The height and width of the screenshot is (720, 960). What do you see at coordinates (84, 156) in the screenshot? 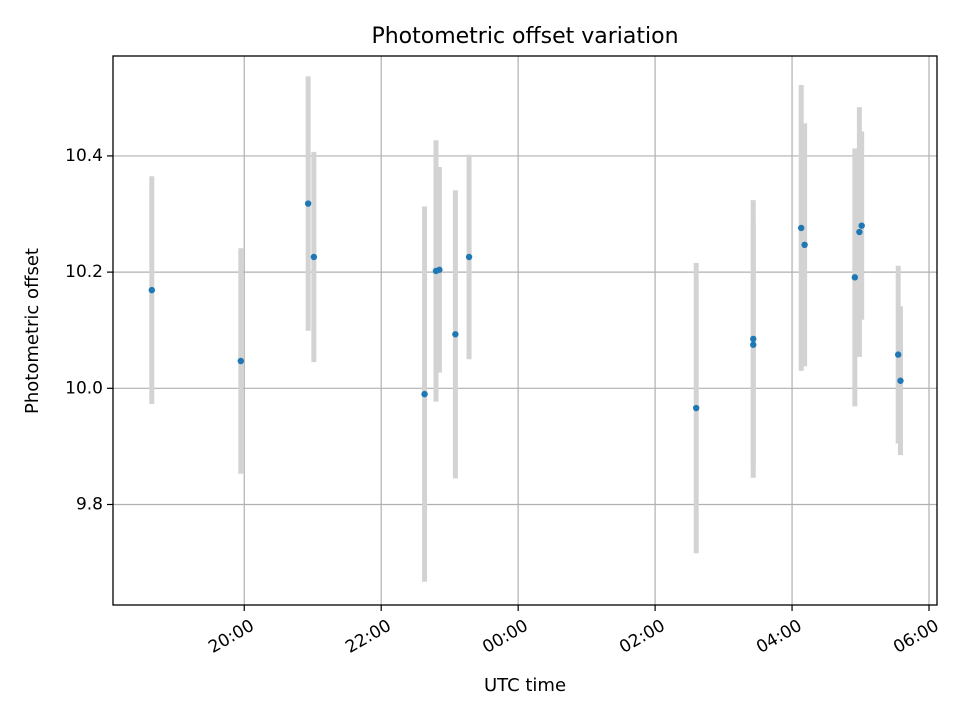
I see `y-tick-label: 10.4` at bounding box center [84, 156].